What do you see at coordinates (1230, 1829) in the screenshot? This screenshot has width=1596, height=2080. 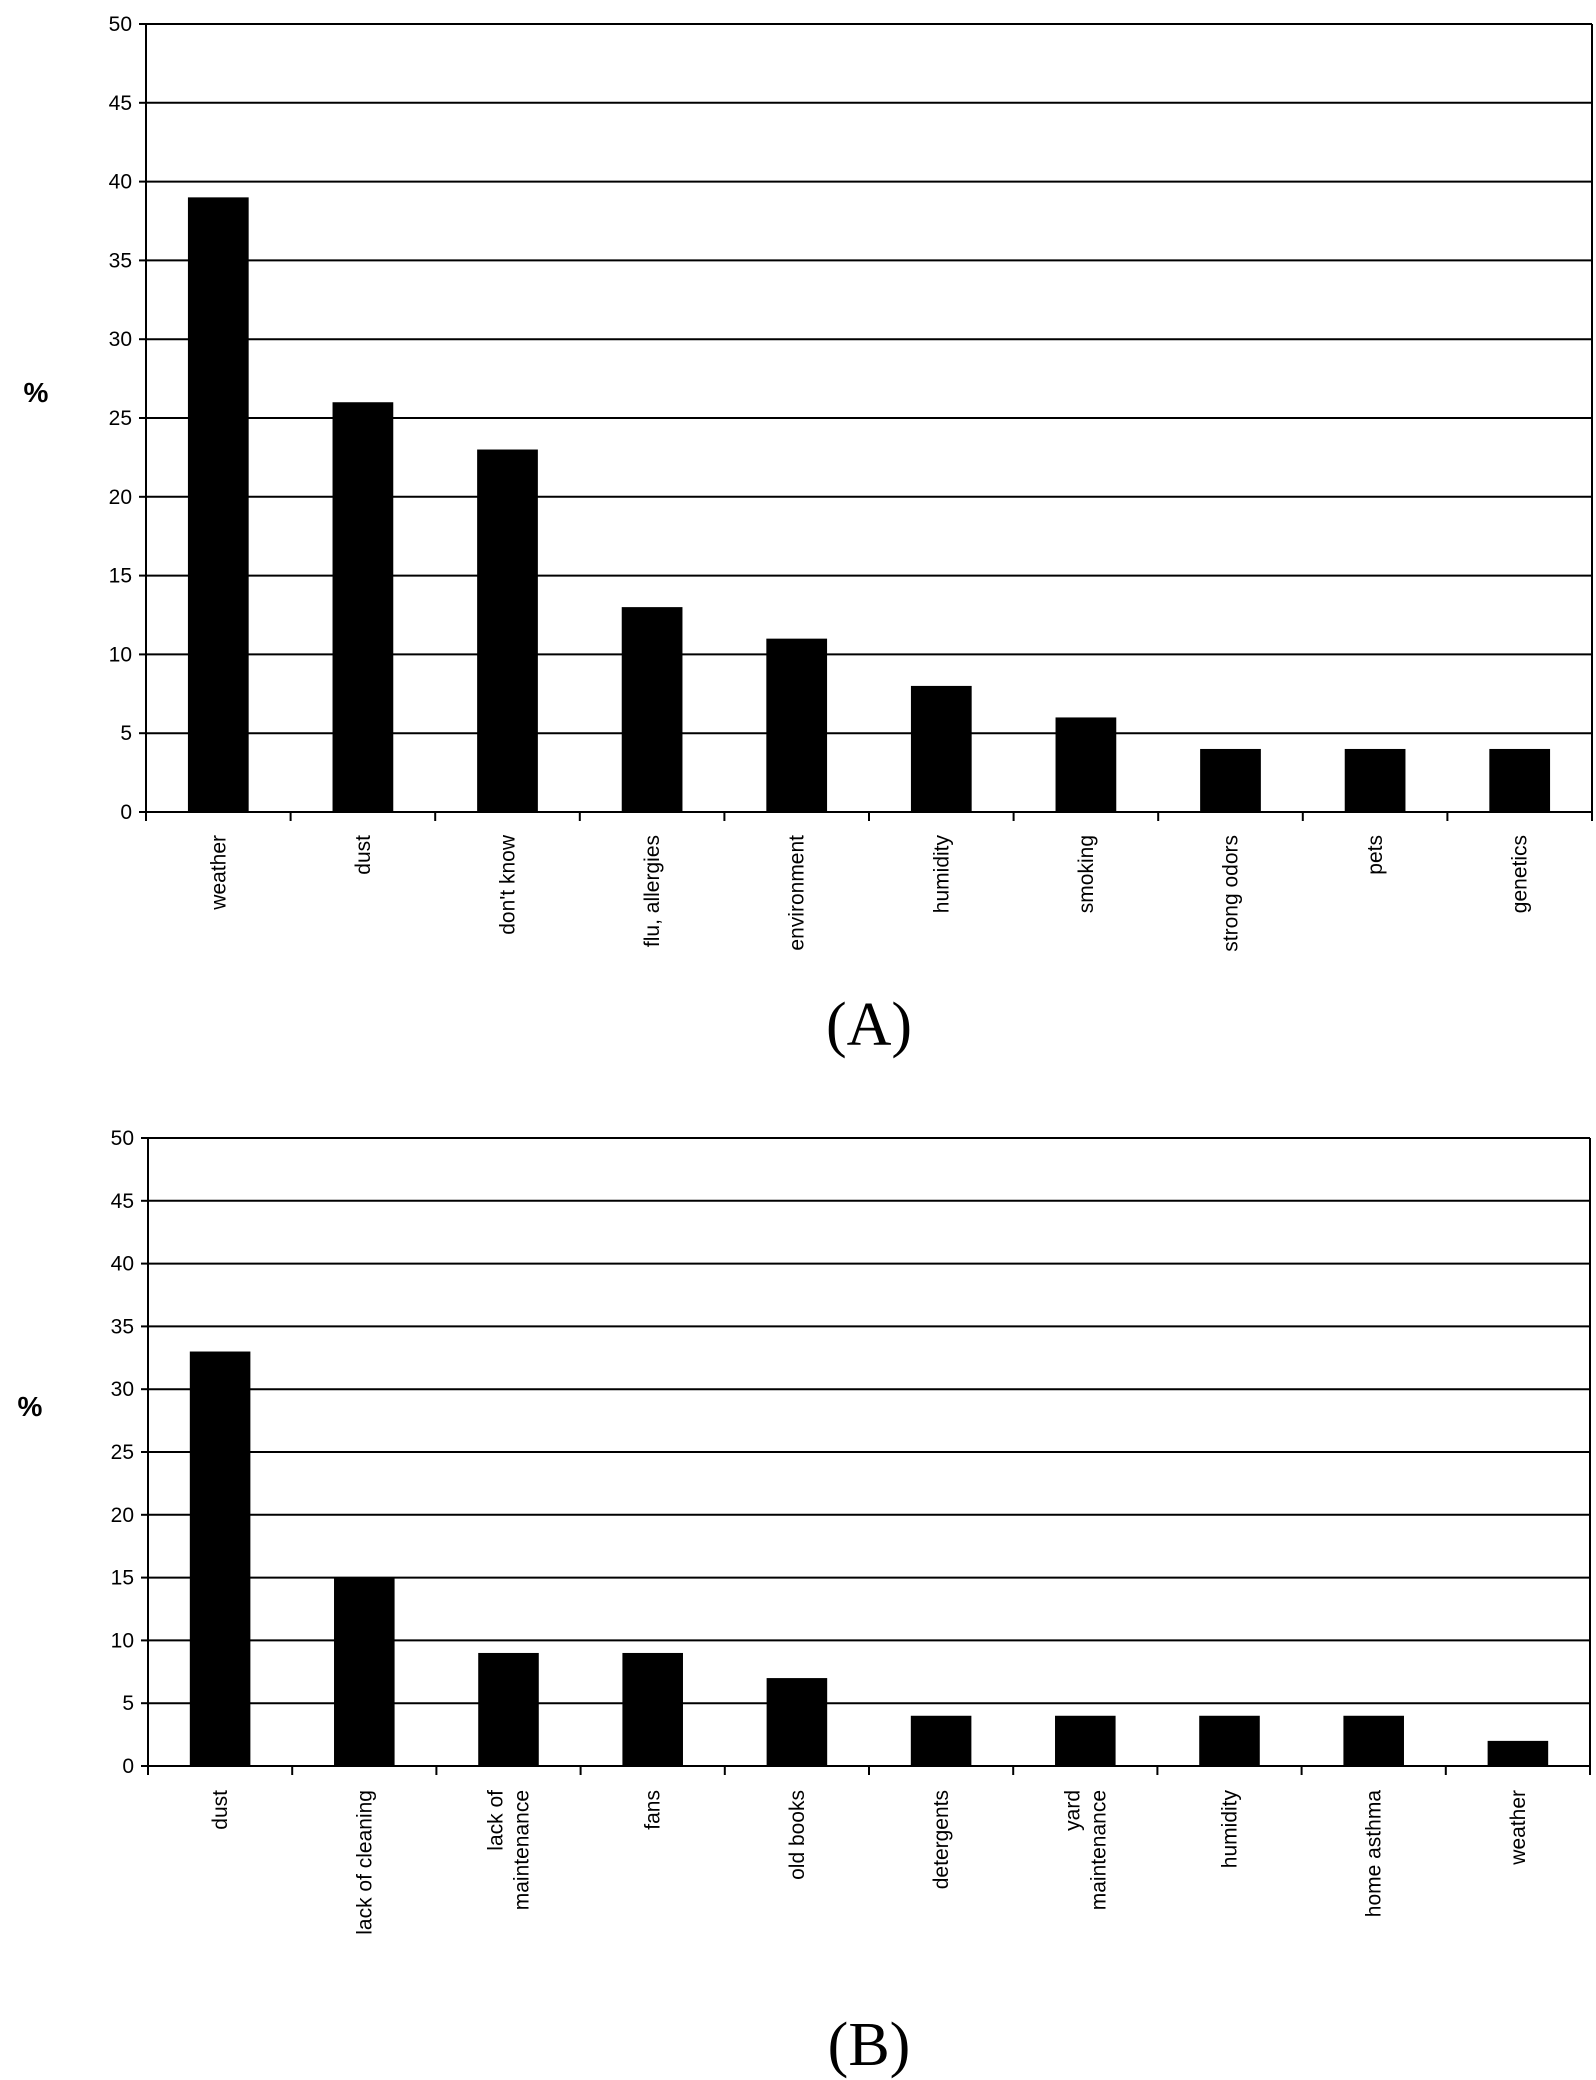 I see `category-label-7: humidity` at bounding box center [1230, 1829].